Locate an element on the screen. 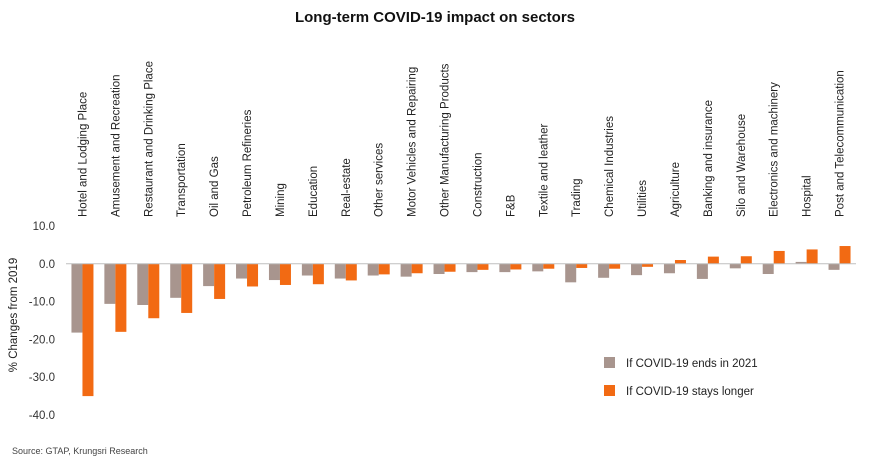 The image size is (870, 462). y-tick-label: -40.0 is located at coordinates (42, 416).